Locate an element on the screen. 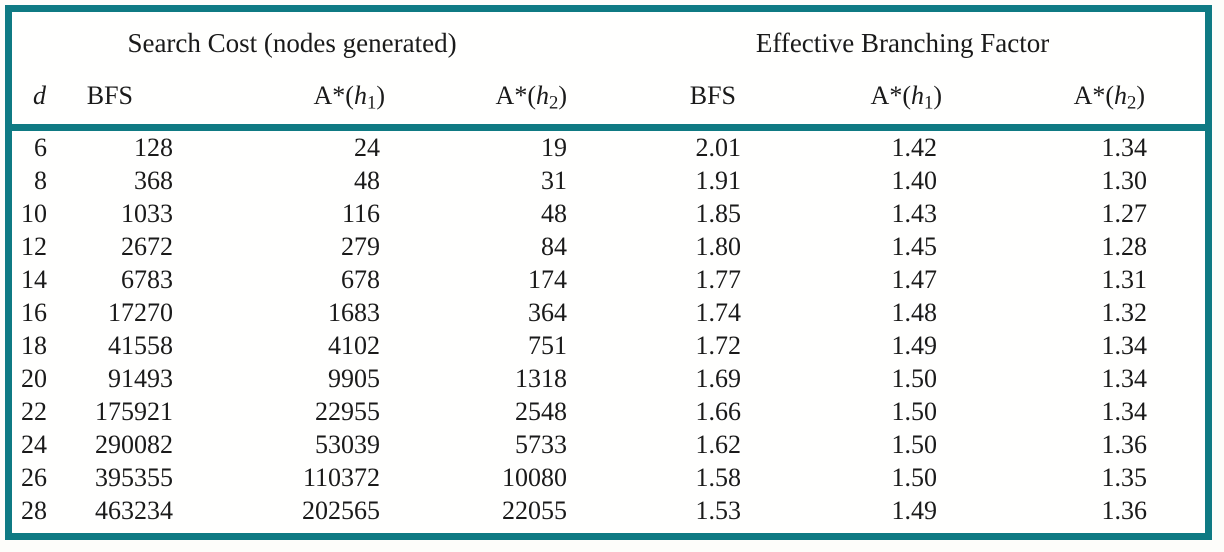 Image resolution: width=1224 pixels, height=552 pixels. cell-bfs-ebf: 1.69 is located at coordinates (718, 378).